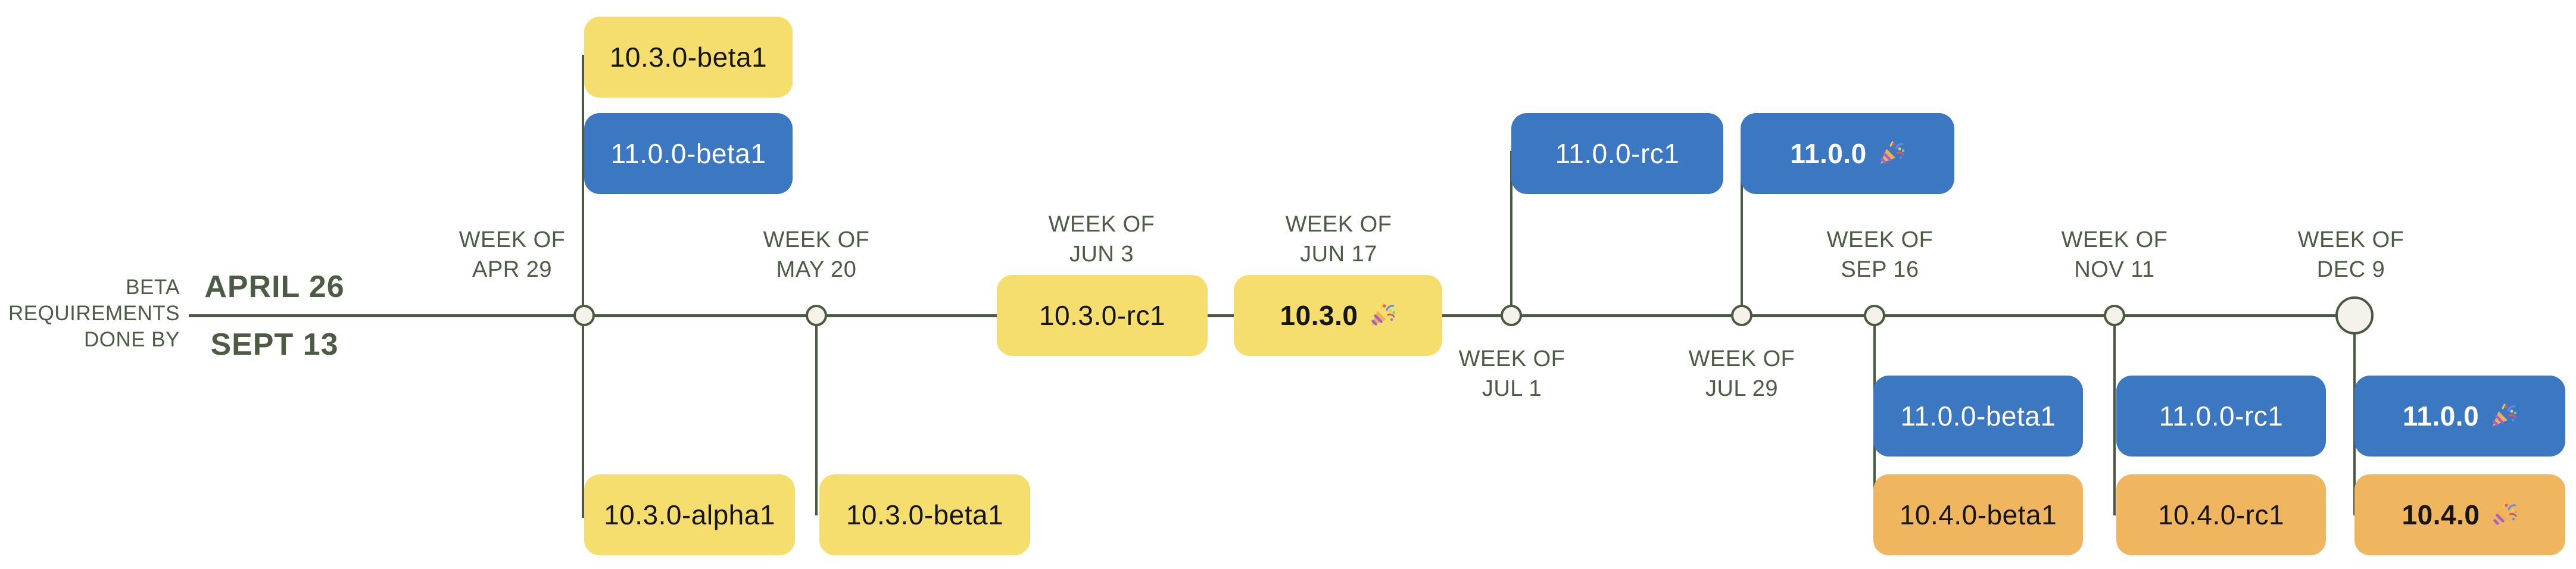 The height and width of the screenshot is (569, 2576). What do you see at coordinates (688, 153) in the screenshot?
I see `release-badge-11-0-0-beta1-top: 11.0.0-beta1` at bounding box center [688, 153].